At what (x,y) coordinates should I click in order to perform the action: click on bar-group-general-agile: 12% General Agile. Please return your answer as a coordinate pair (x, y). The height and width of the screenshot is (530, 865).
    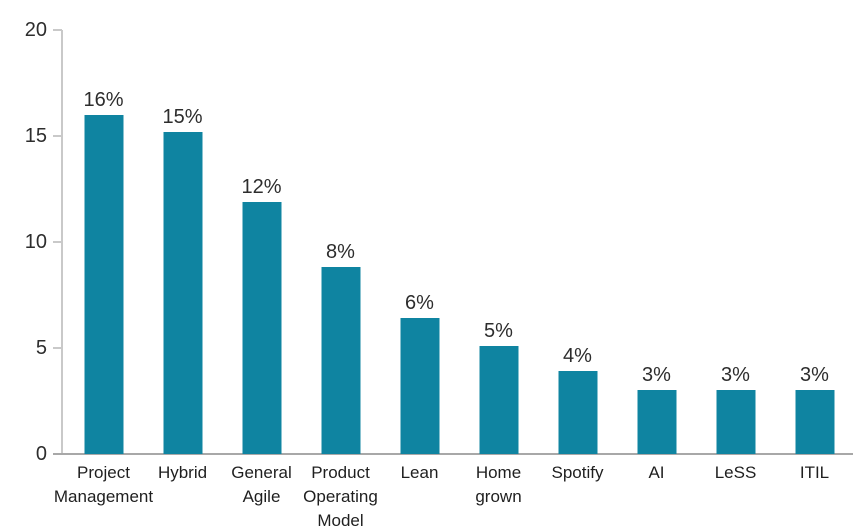
    Looking at the image, I should click on (261, 268).